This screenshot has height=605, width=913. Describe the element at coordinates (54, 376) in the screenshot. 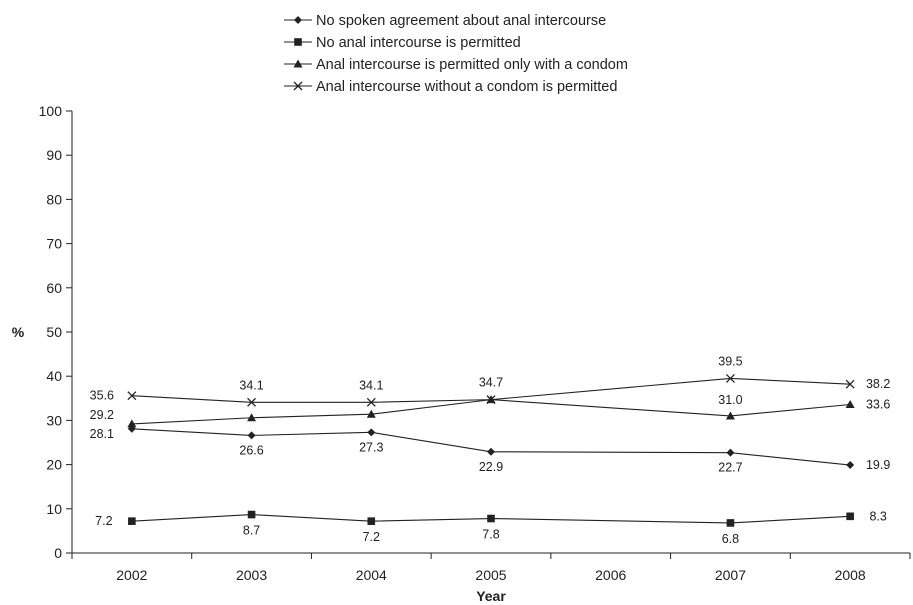

I see `y-tick-label: 40` at that location.